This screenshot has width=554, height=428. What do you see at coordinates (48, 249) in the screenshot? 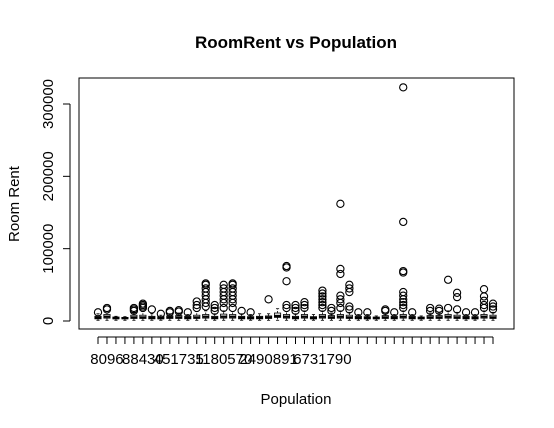
I see `y-tick-label: 100000` at bounding box center [48, 249].